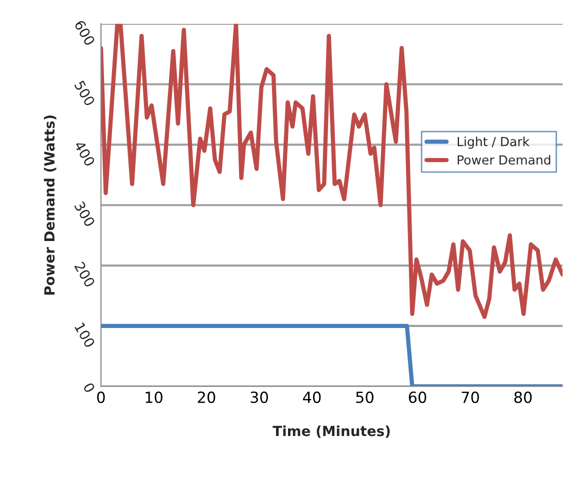  I want to click on x-tick-label: 0, so click(101, 398).